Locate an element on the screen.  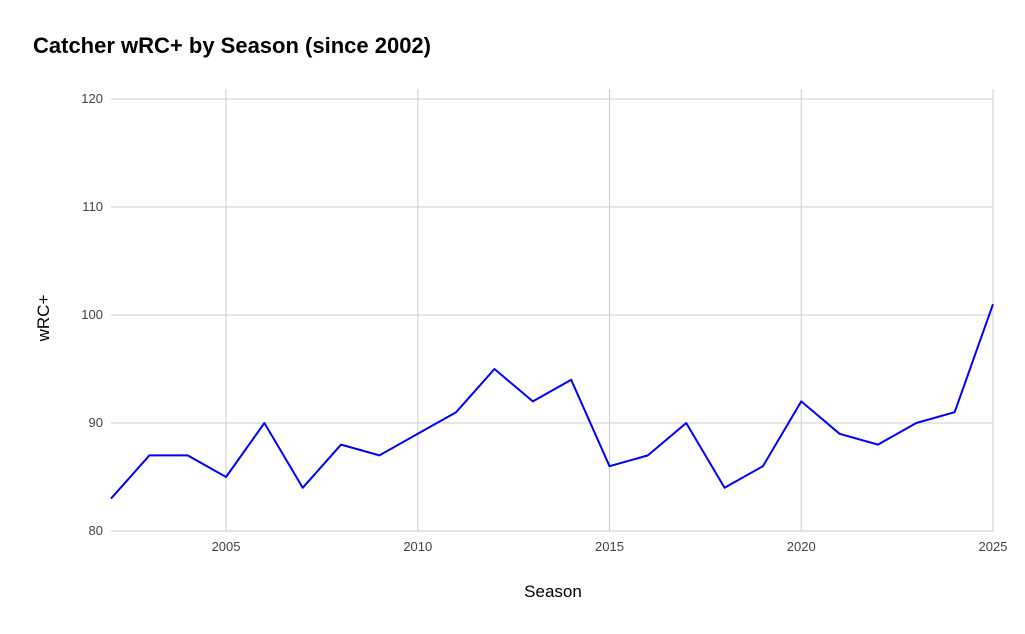
x-tick-label: 2015 is located at coordinates (609, 546).